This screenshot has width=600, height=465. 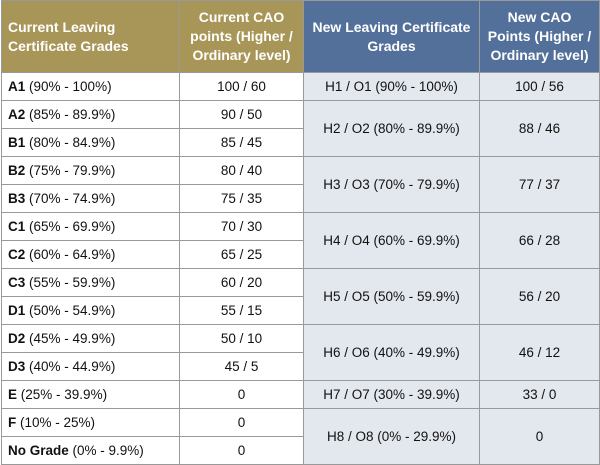 What do you see at coordinates (391, 36) in the screenshot?
I see `header-cell: New Leaving Certificate Grades` at bounding box center [391, 36].